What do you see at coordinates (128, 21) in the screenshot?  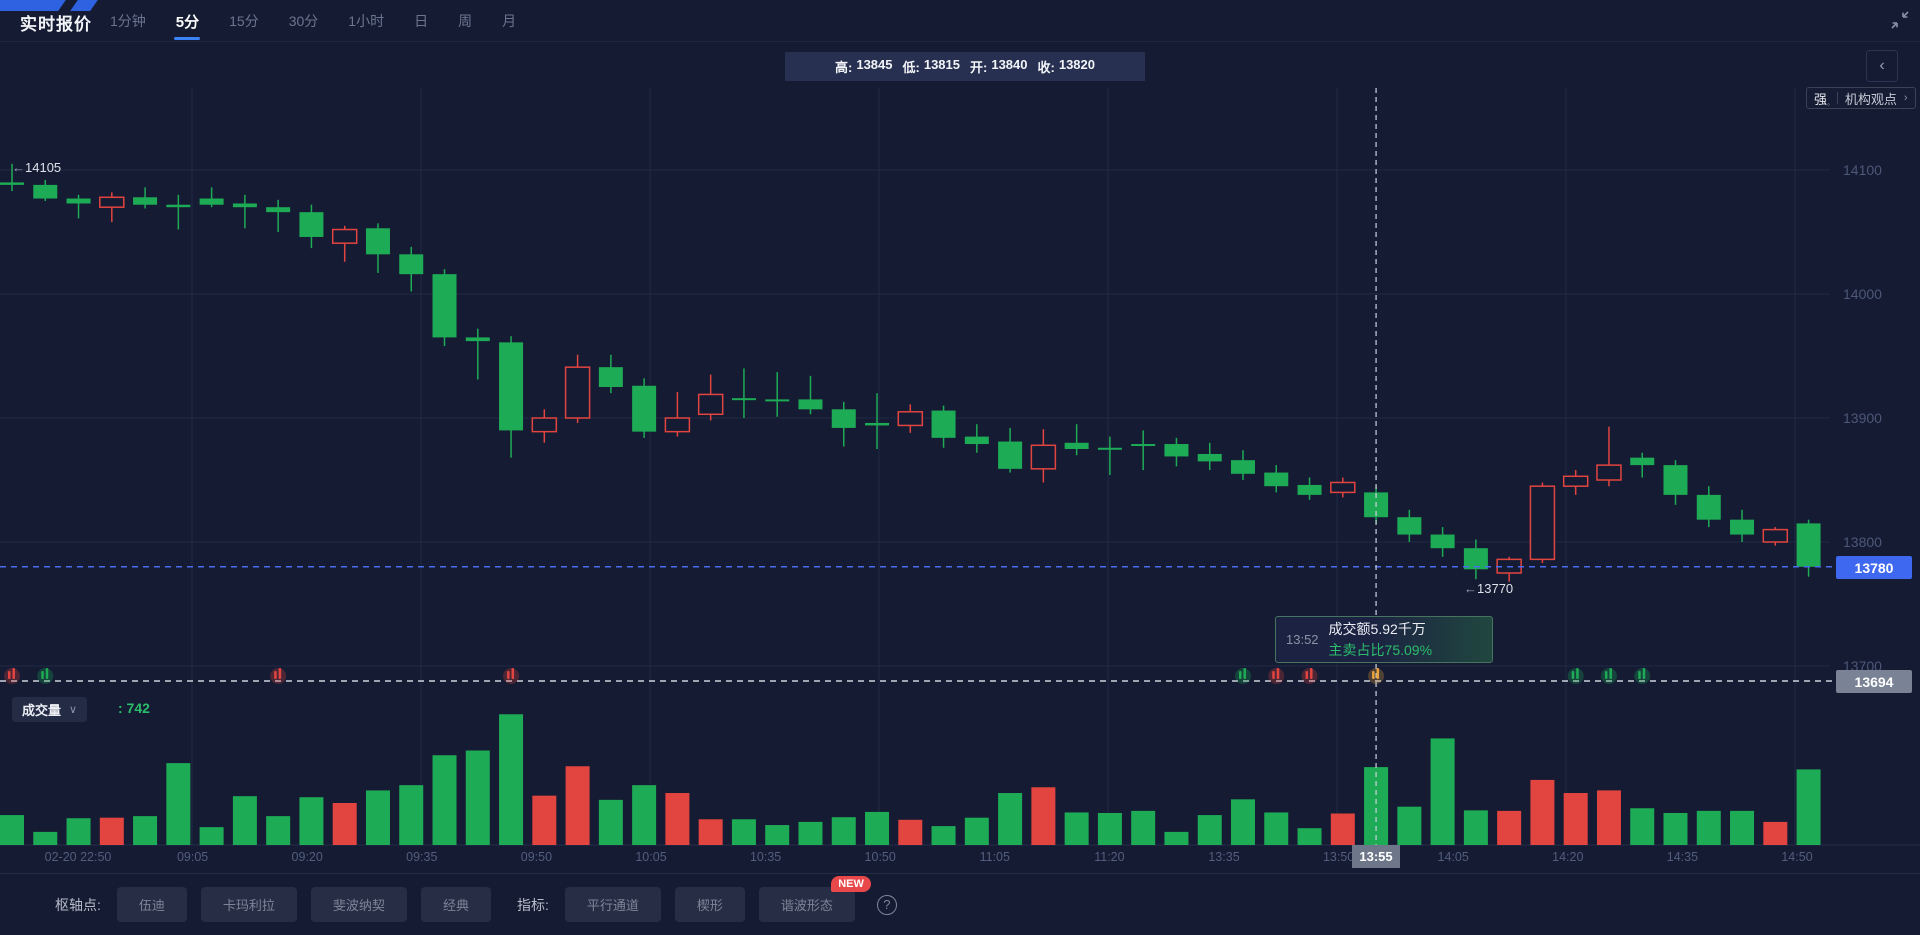 I see `tab-1分钟: 1分钟` at bounding box center [128, 21].